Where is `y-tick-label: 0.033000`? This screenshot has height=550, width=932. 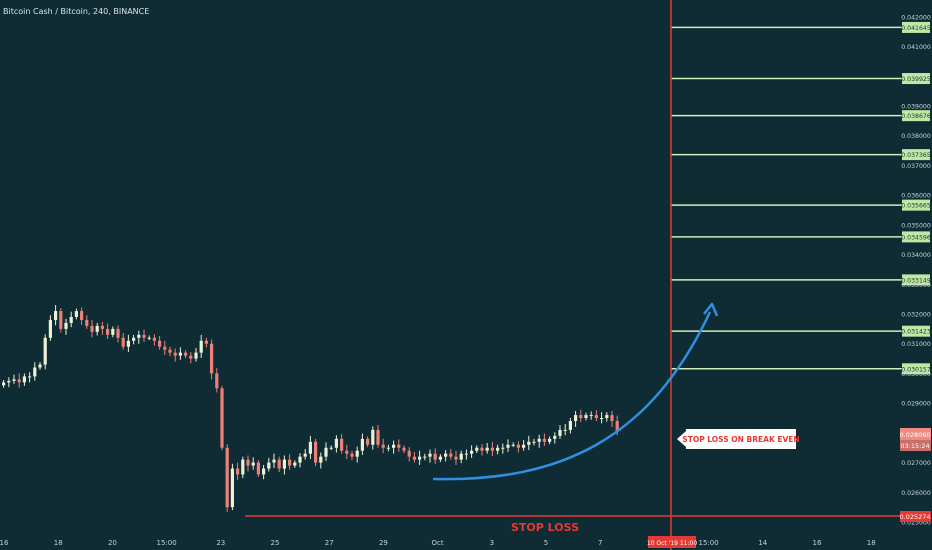 y-tick-label: 0.033000 is located at coordinates (916, 285).